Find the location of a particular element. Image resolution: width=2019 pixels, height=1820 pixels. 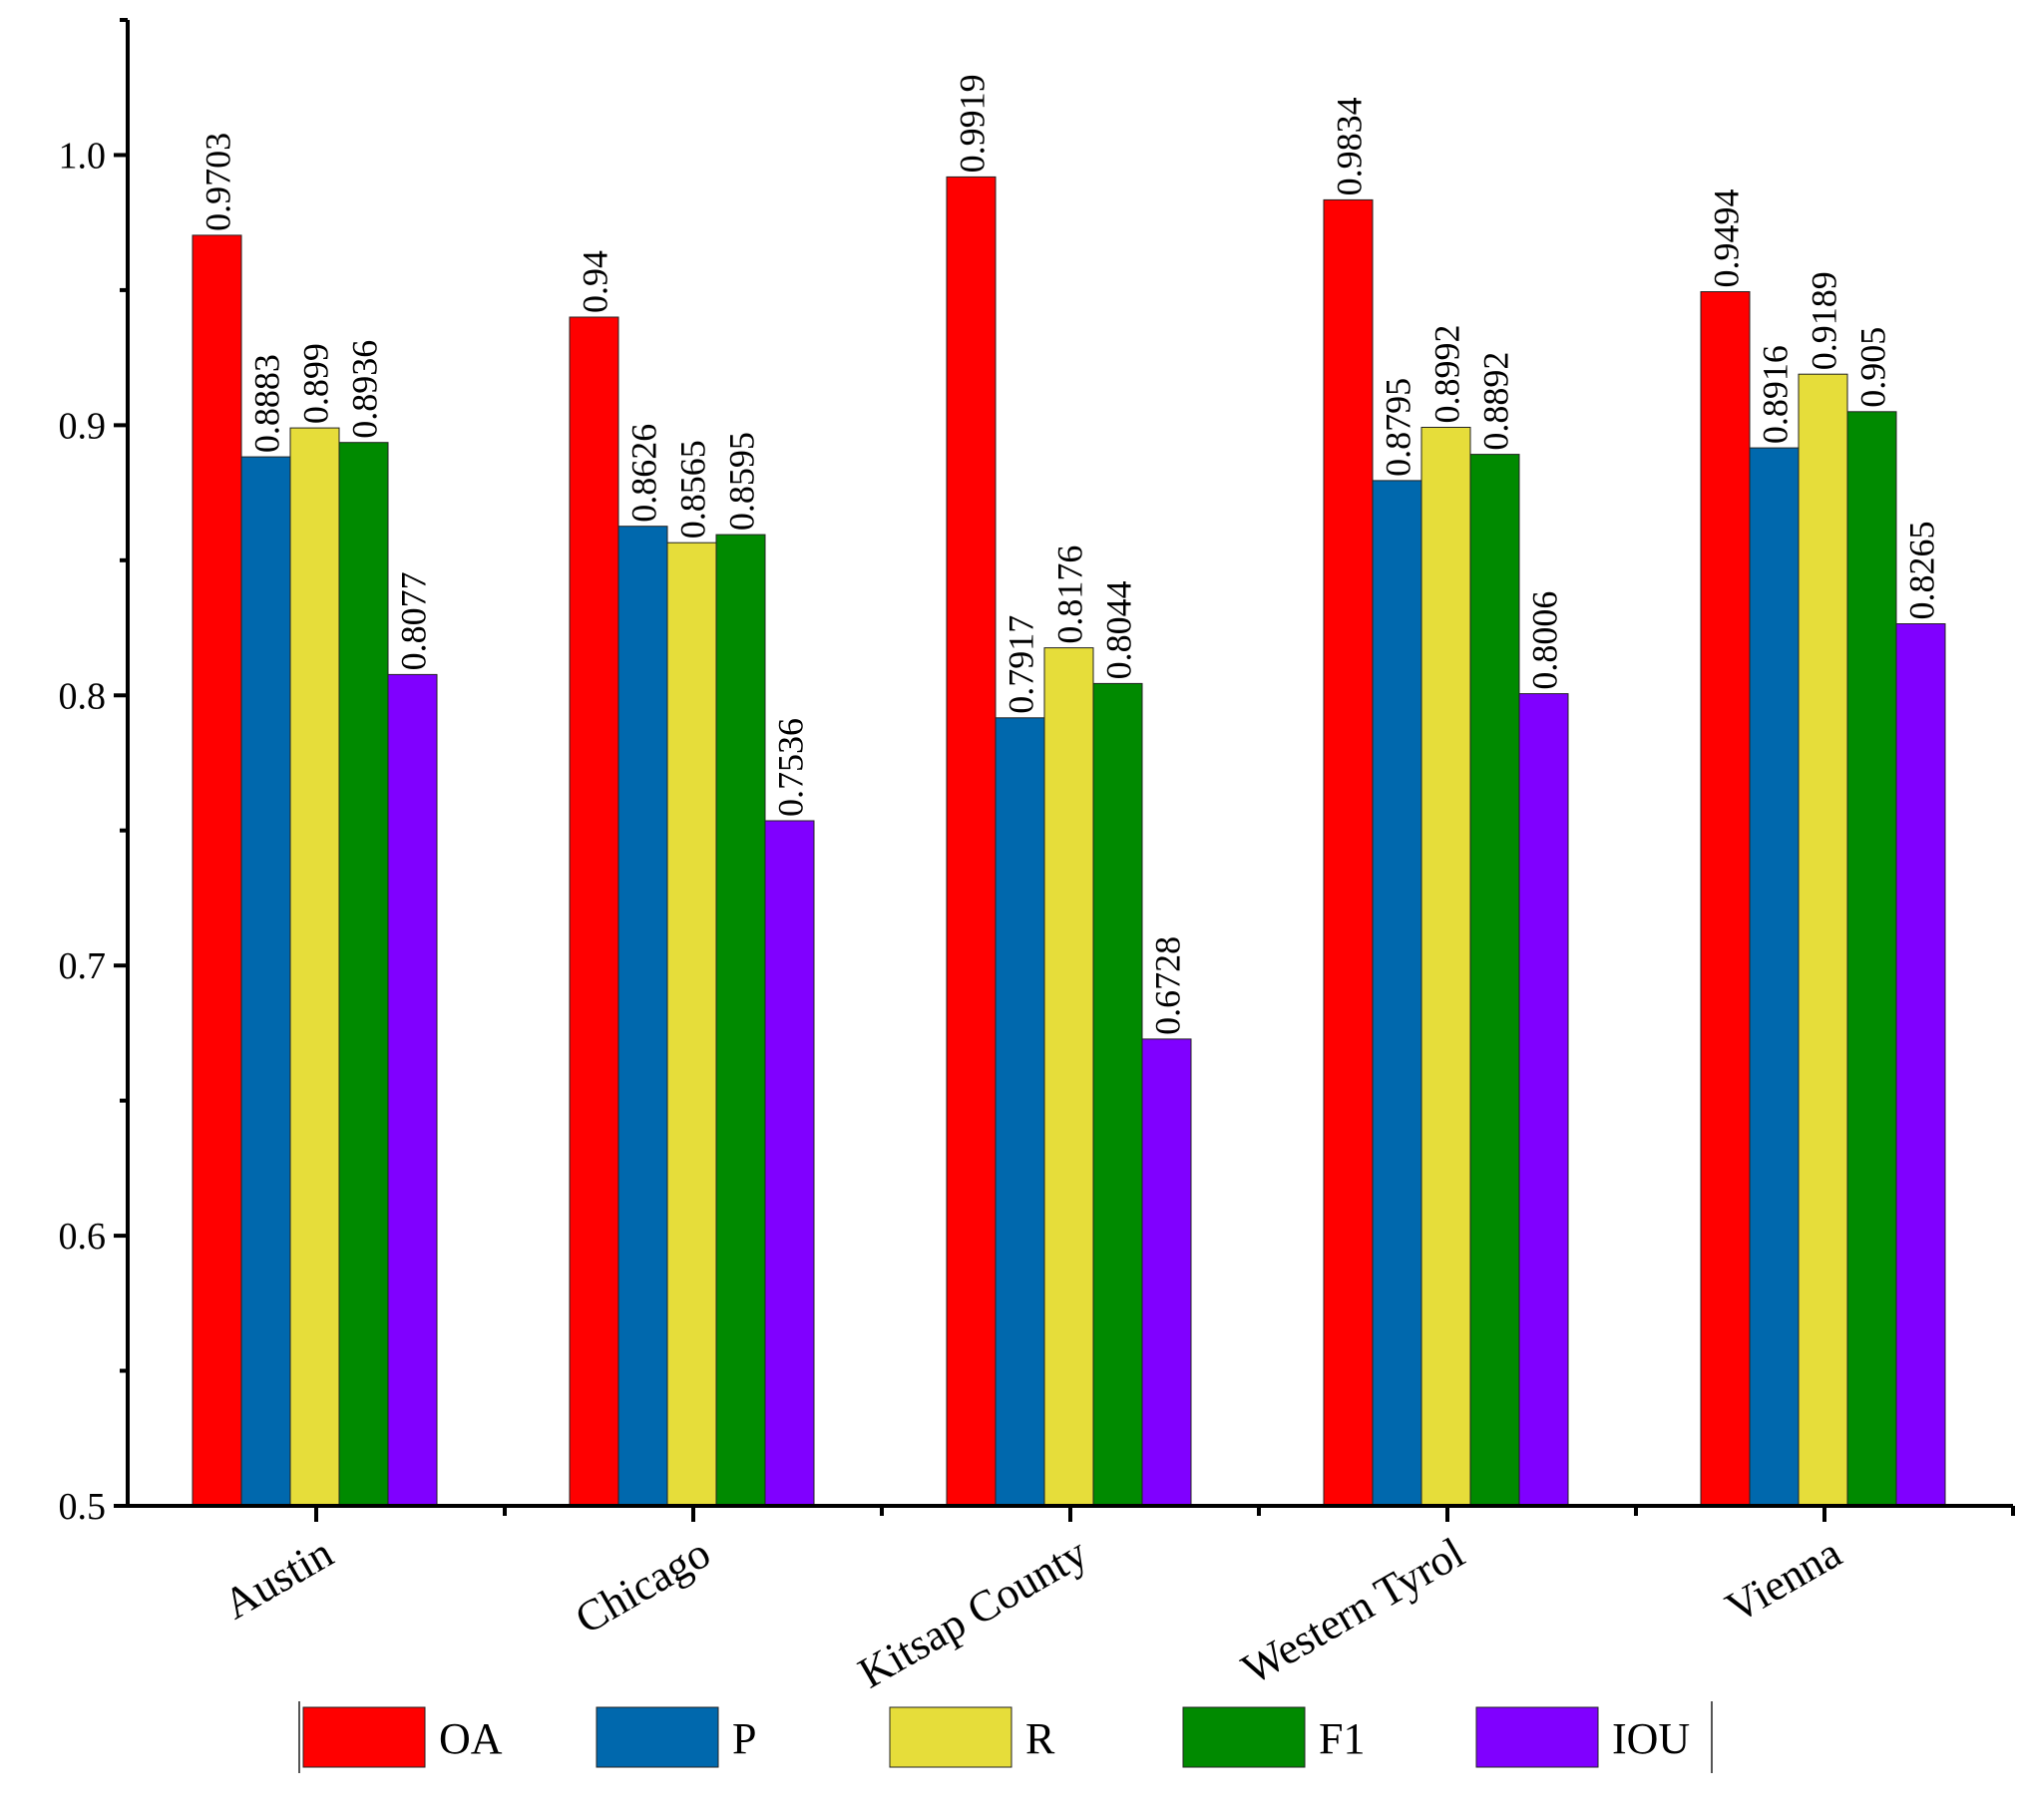

data-label-chicago-p: 0.8626 is located at coordinates (644, 473).